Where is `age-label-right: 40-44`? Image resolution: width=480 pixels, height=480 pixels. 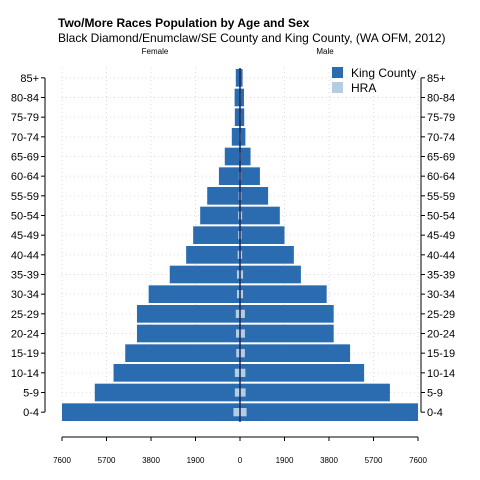 age-label-right: 40-44 is located at coordinates (441, 256).